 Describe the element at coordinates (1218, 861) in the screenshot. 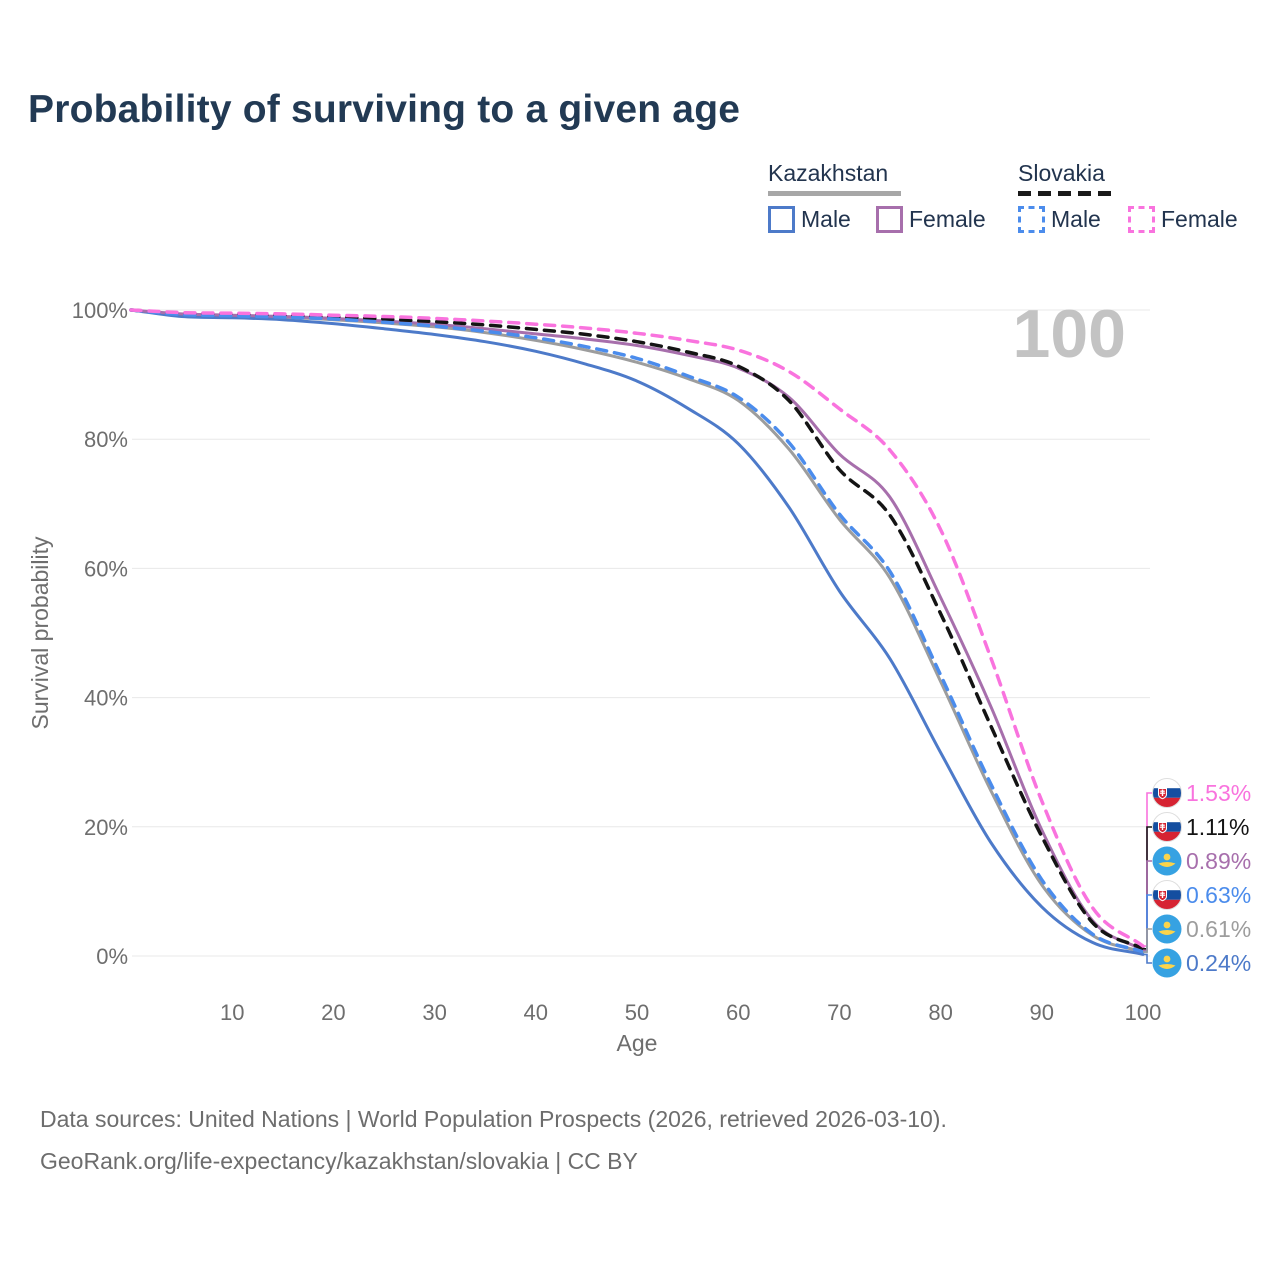

I see `end-value-kazakhstan-female: 0.89%` at that location.